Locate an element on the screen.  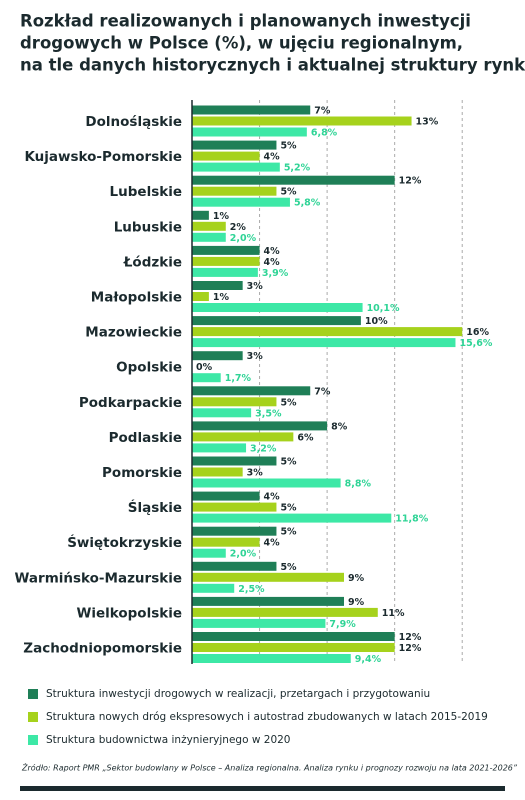
value-label: 15,6% is located at coordinates (475, 343).